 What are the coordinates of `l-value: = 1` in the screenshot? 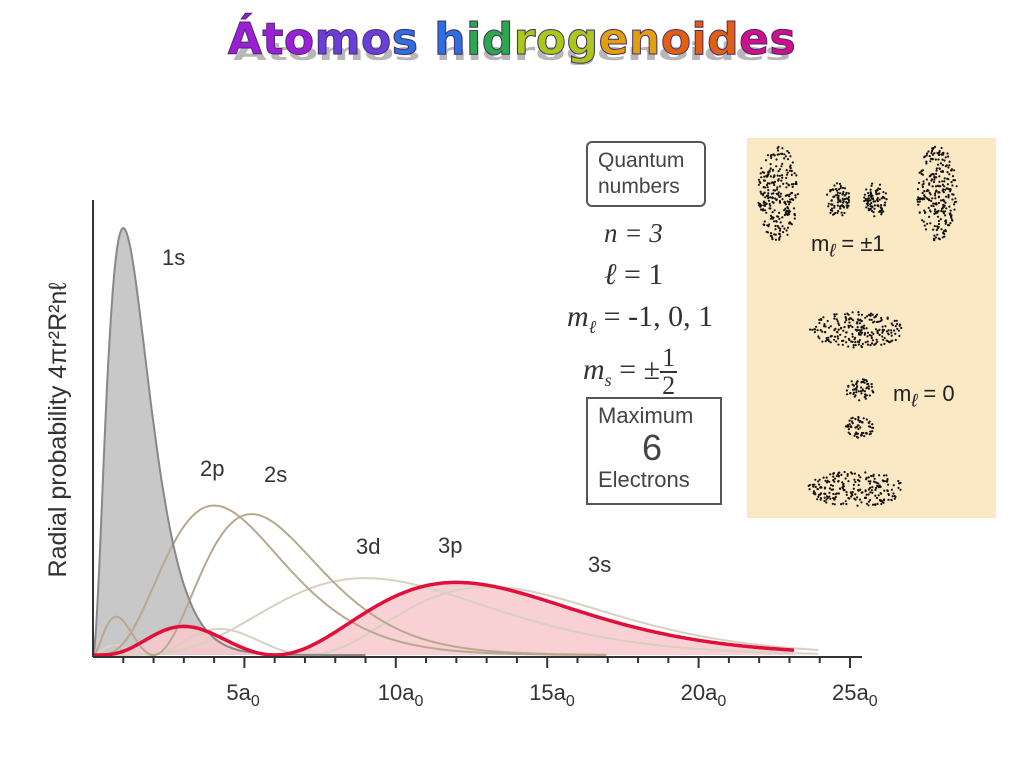 It's located at (644, 274).